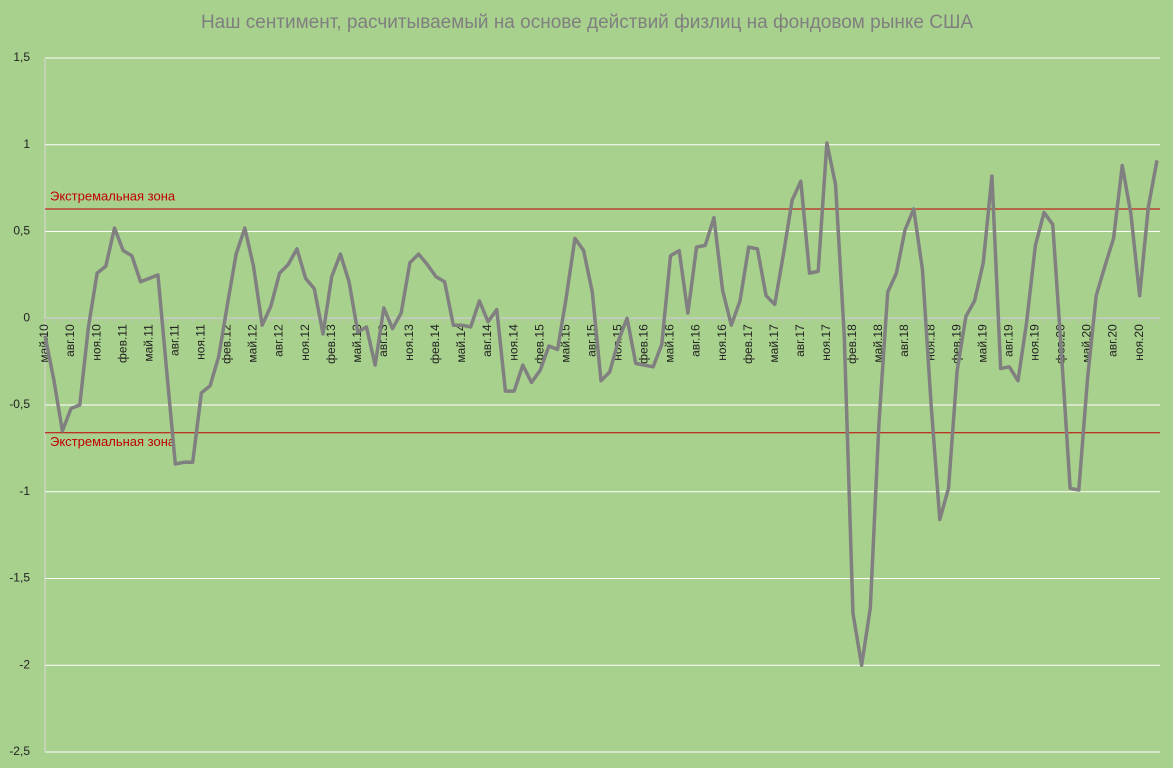 This screenshot has width=1173, height=768. What do you see at coordinates (70, 340) in the screenshot?
I see `x-tick-label: авг.10` at bounding box center [70, 340].